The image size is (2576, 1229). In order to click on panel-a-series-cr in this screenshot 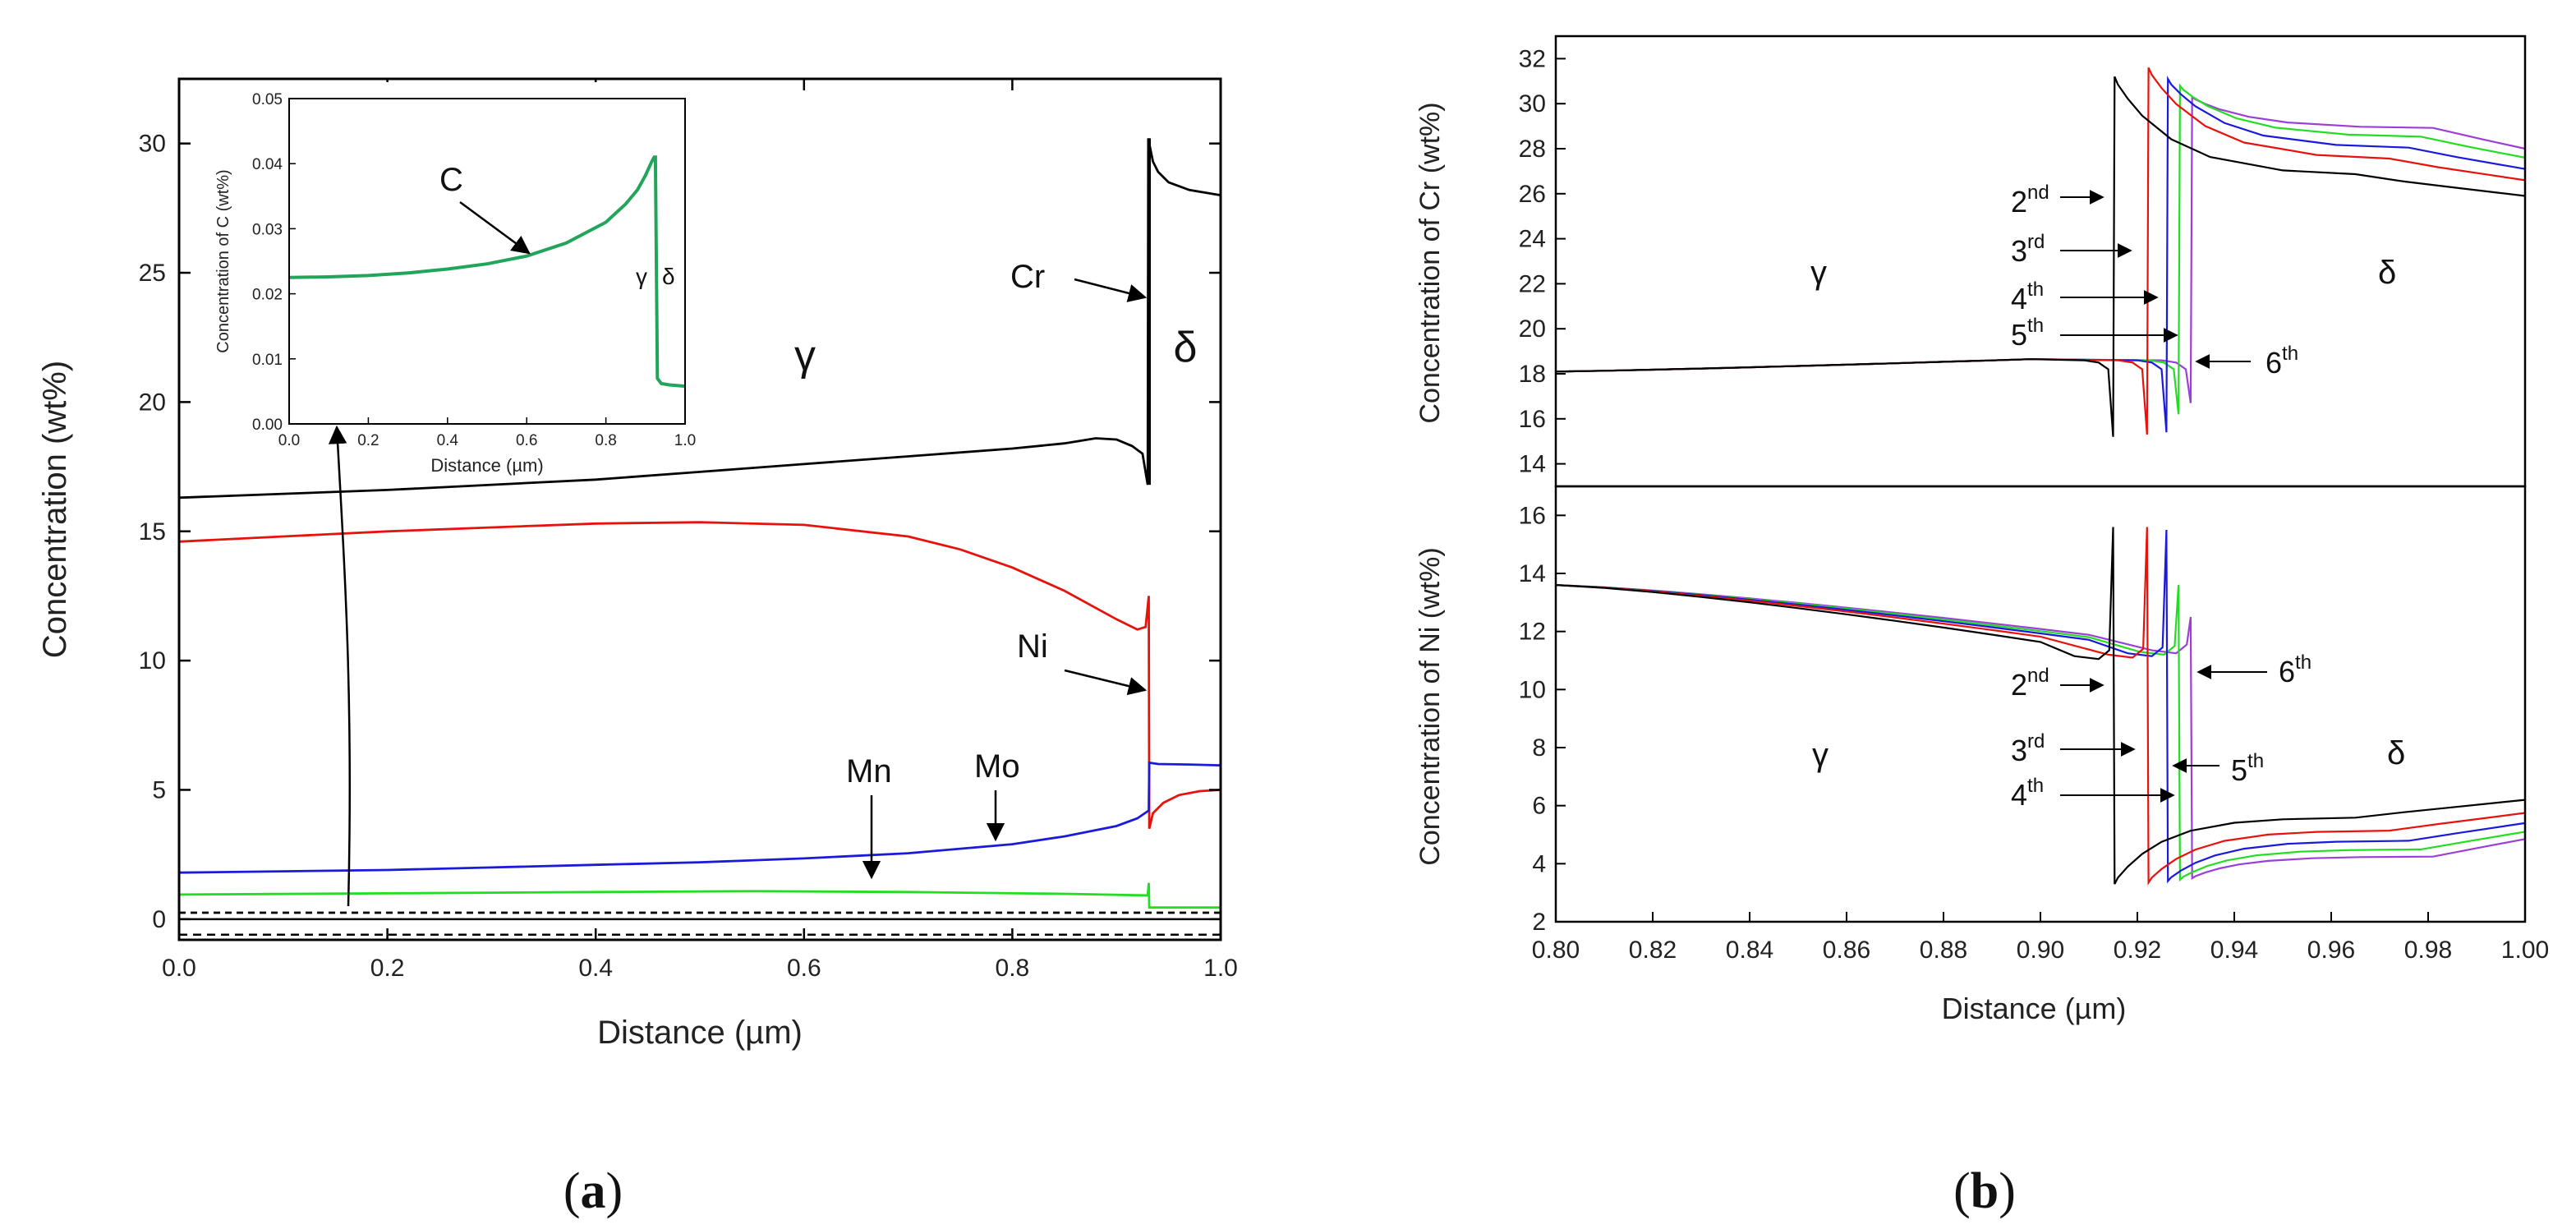, I will do `click(699, 318)`.